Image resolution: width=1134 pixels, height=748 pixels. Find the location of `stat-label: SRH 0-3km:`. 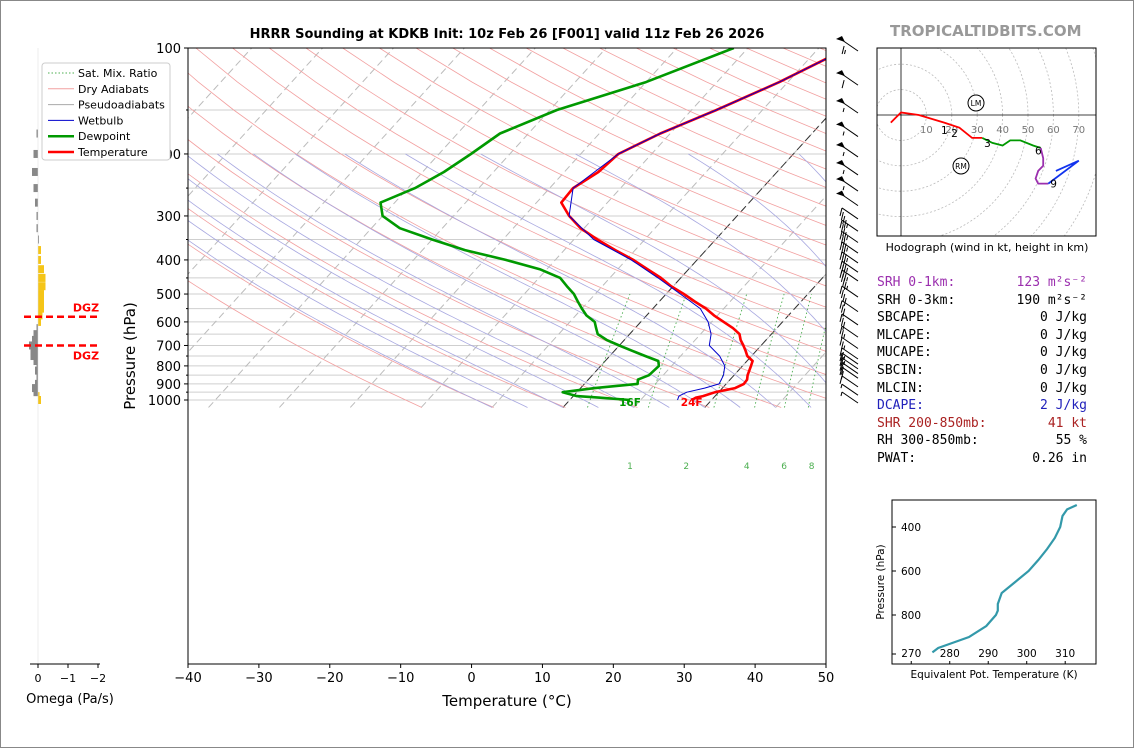

stat-label: SRH 0-3km: is located at coordinates (916, 300).